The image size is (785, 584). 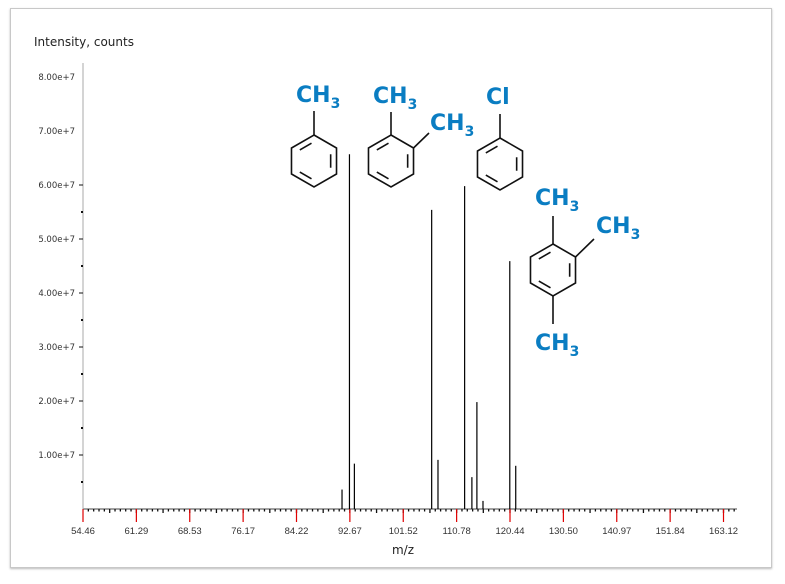 What do you see at coordinates (509, 531) in the screenshot?
I see `x-tick-label: 120.44` at bounding box center [509, 531].